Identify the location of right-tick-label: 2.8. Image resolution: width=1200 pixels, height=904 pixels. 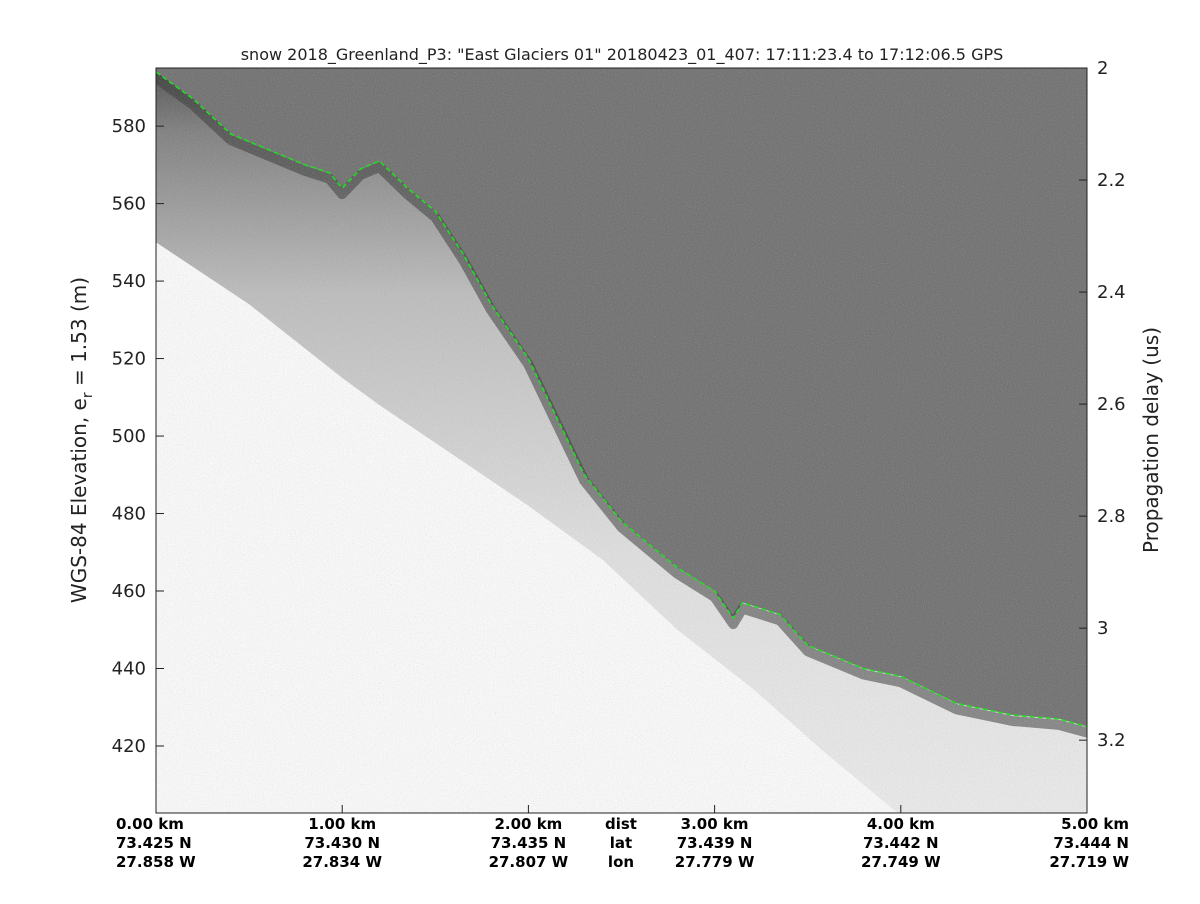
(1111, 516).